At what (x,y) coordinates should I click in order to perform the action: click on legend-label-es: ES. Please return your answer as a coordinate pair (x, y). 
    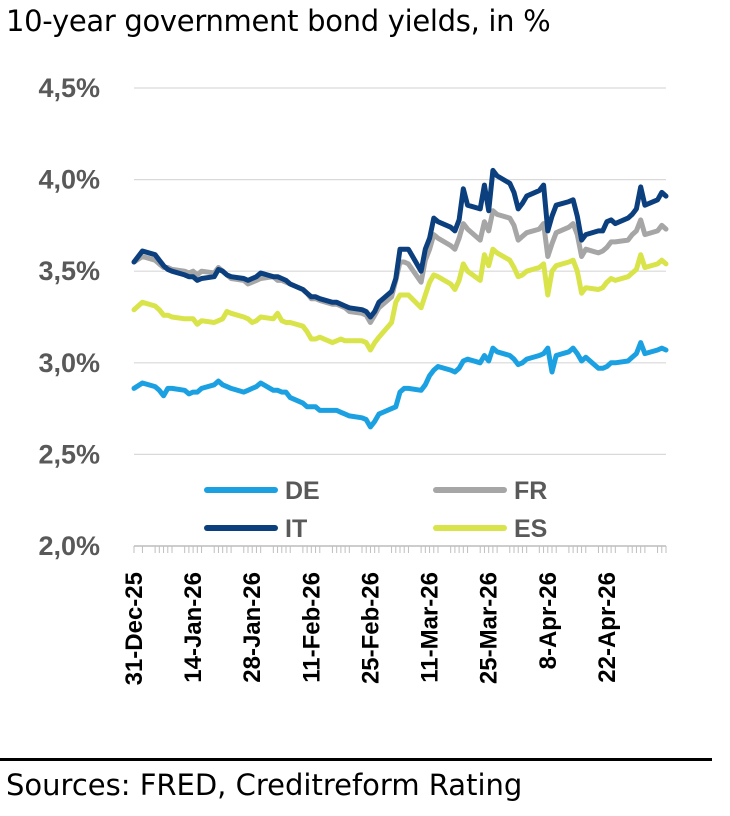
    Looking at the image, I should click on (530, 529).